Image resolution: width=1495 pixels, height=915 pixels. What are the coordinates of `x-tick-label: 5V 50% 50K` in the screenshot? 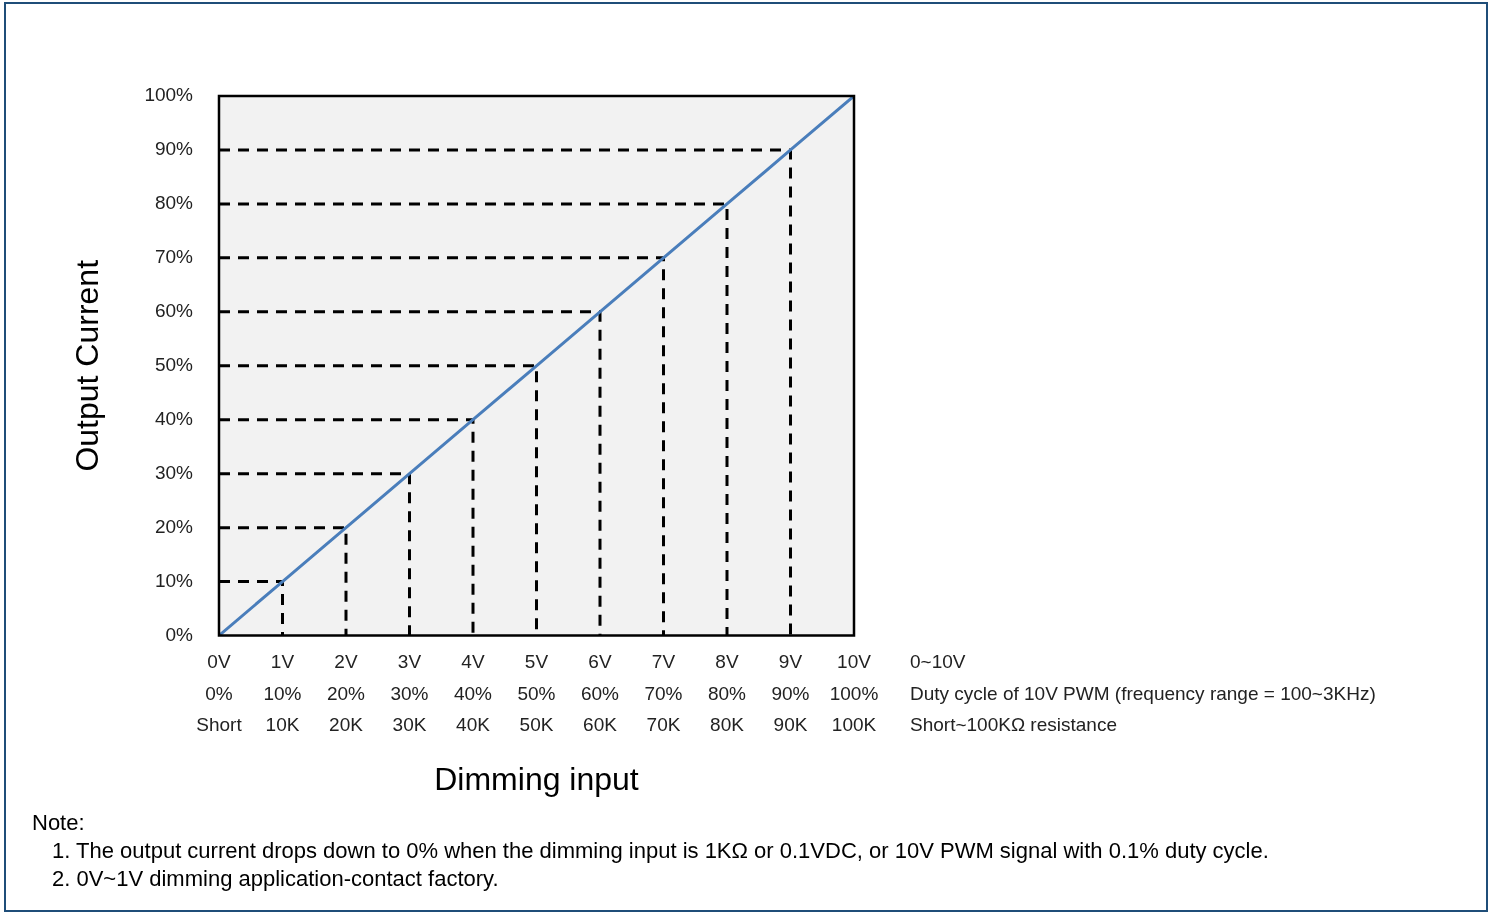 It's located at (536, 693).